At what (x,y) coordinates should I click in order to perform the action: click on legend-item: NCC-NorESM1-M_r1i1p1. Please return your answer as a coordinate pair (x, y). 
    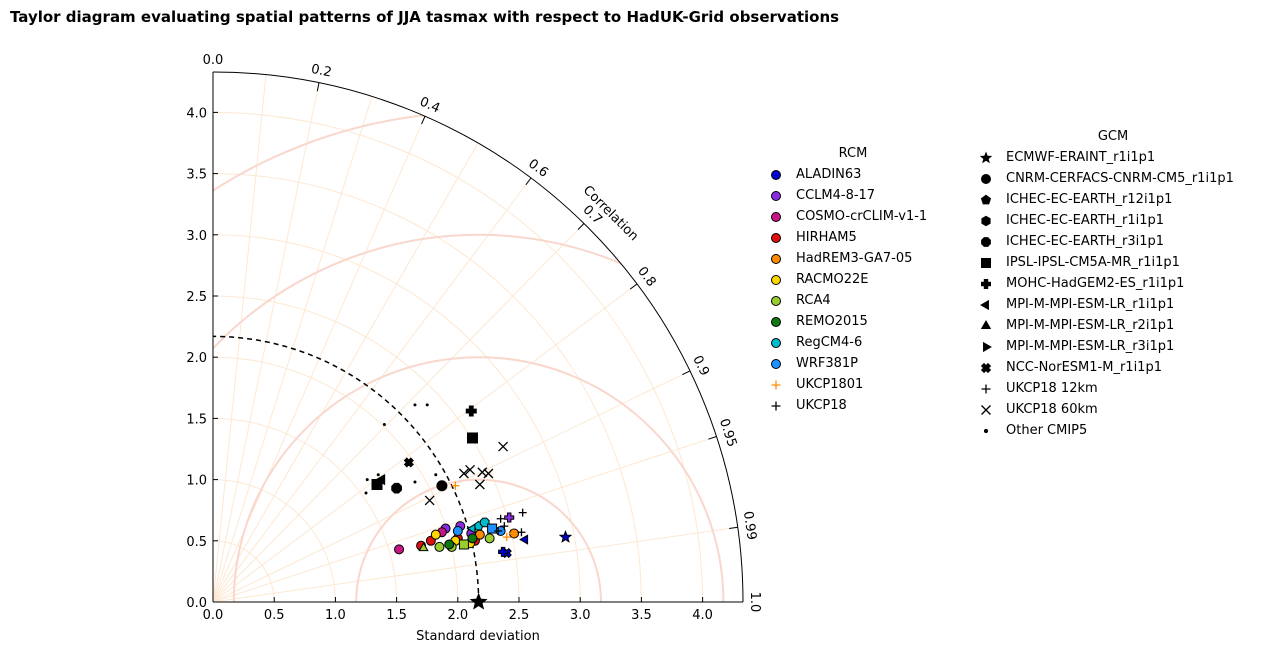
    Looking at the image, I should click on (1120, 367).